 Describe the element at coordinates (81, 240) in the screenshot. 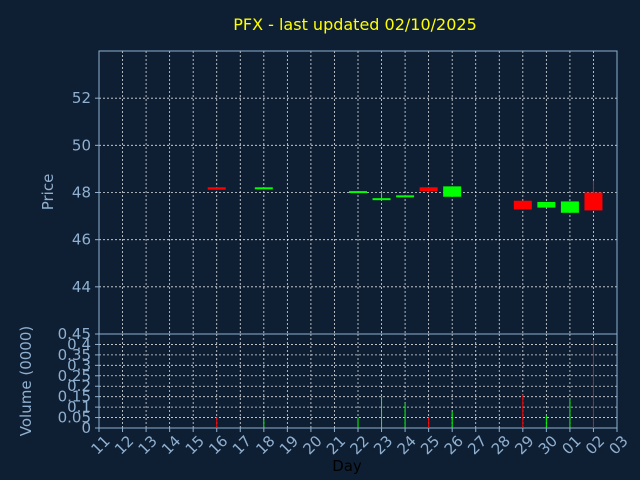

I see `price-tick-label: 46` at that location.